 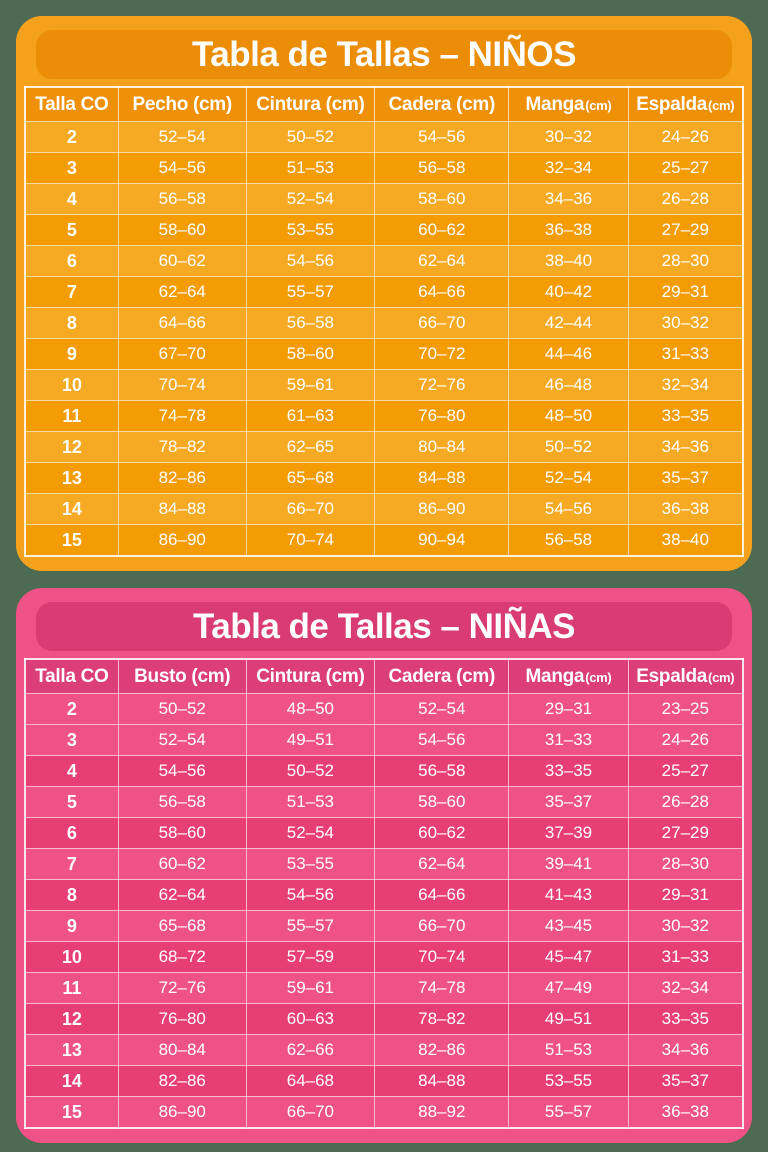 I want to click on measure-cell: 72–76, so click(x=182, y=988).